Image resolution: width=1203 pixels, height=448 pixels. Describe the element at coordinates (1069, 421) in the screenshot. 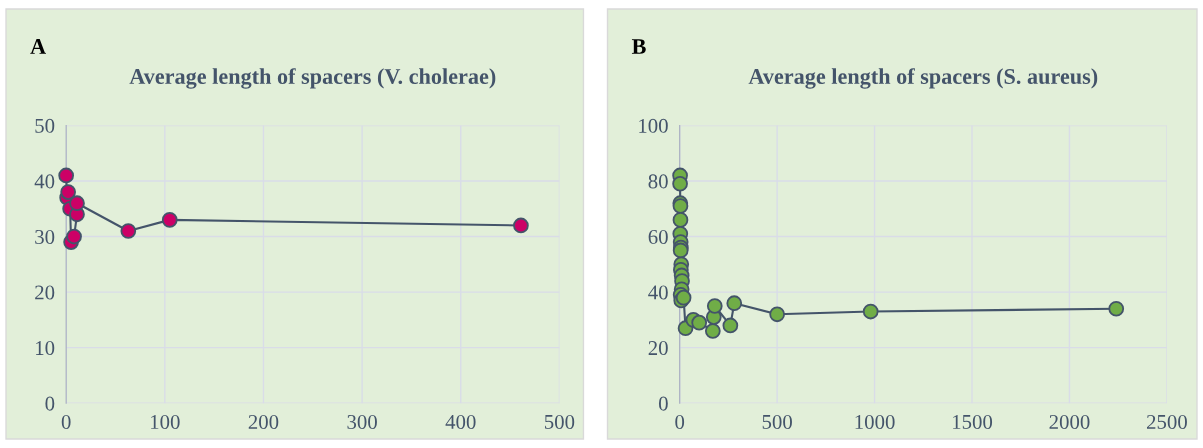

I see `x-tick-label: 2000` at that location.